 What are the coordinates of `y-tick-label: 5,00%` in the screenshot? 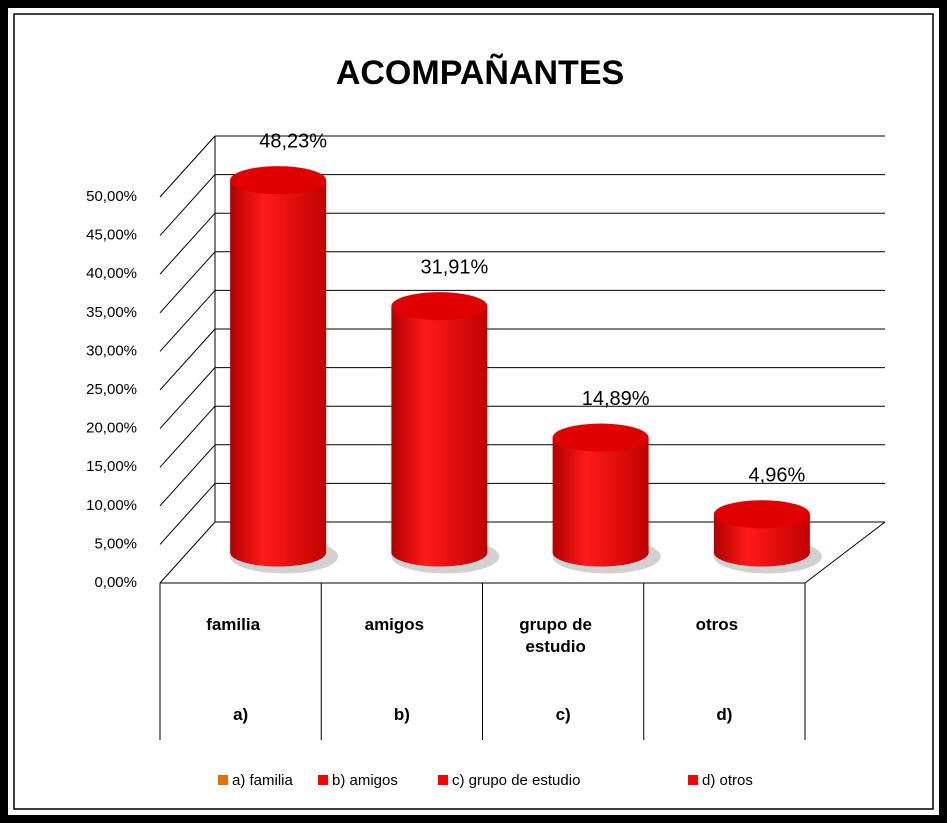 It's located at (115, 543).